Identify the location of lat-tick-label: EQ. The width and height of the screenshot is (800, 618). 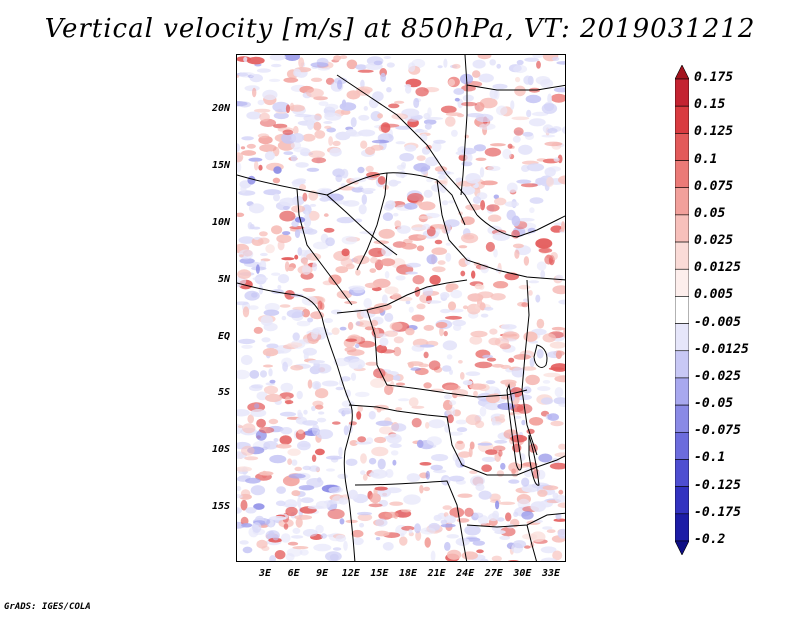
(223, 336).